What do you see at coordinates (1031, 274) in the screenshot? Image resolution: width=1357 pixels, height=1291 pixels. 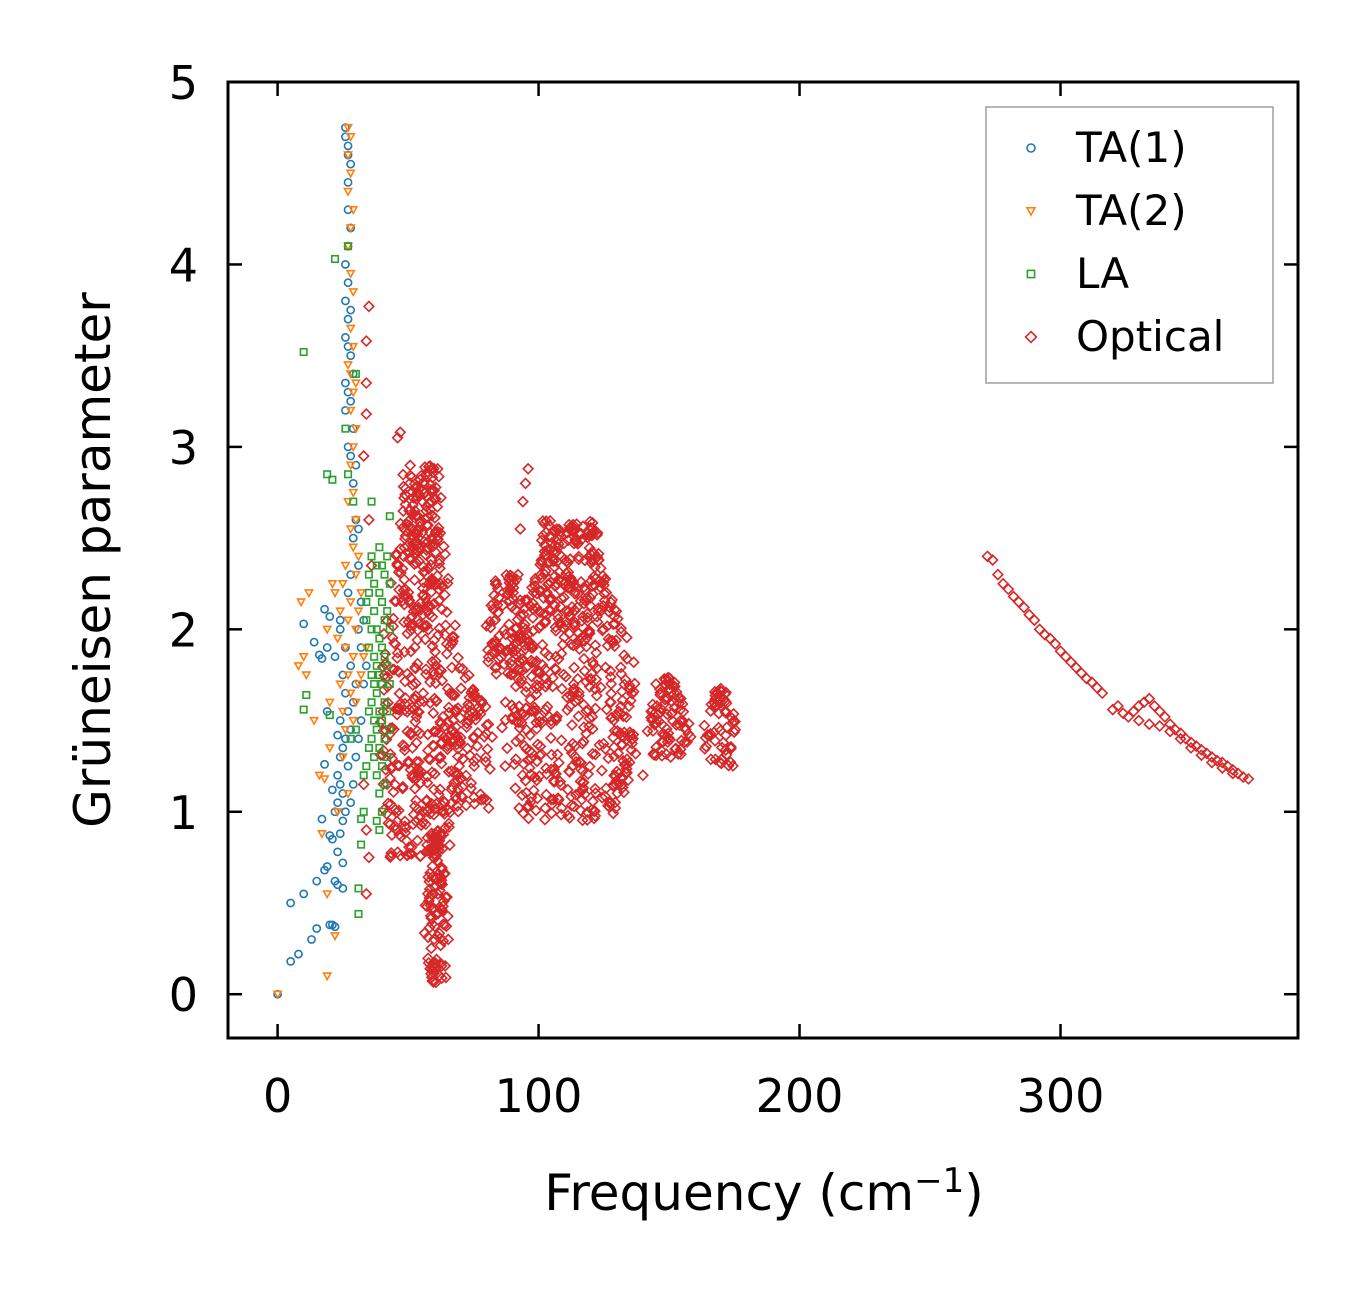 I see `legend-marker-la` at bounding box center [1031, 274].